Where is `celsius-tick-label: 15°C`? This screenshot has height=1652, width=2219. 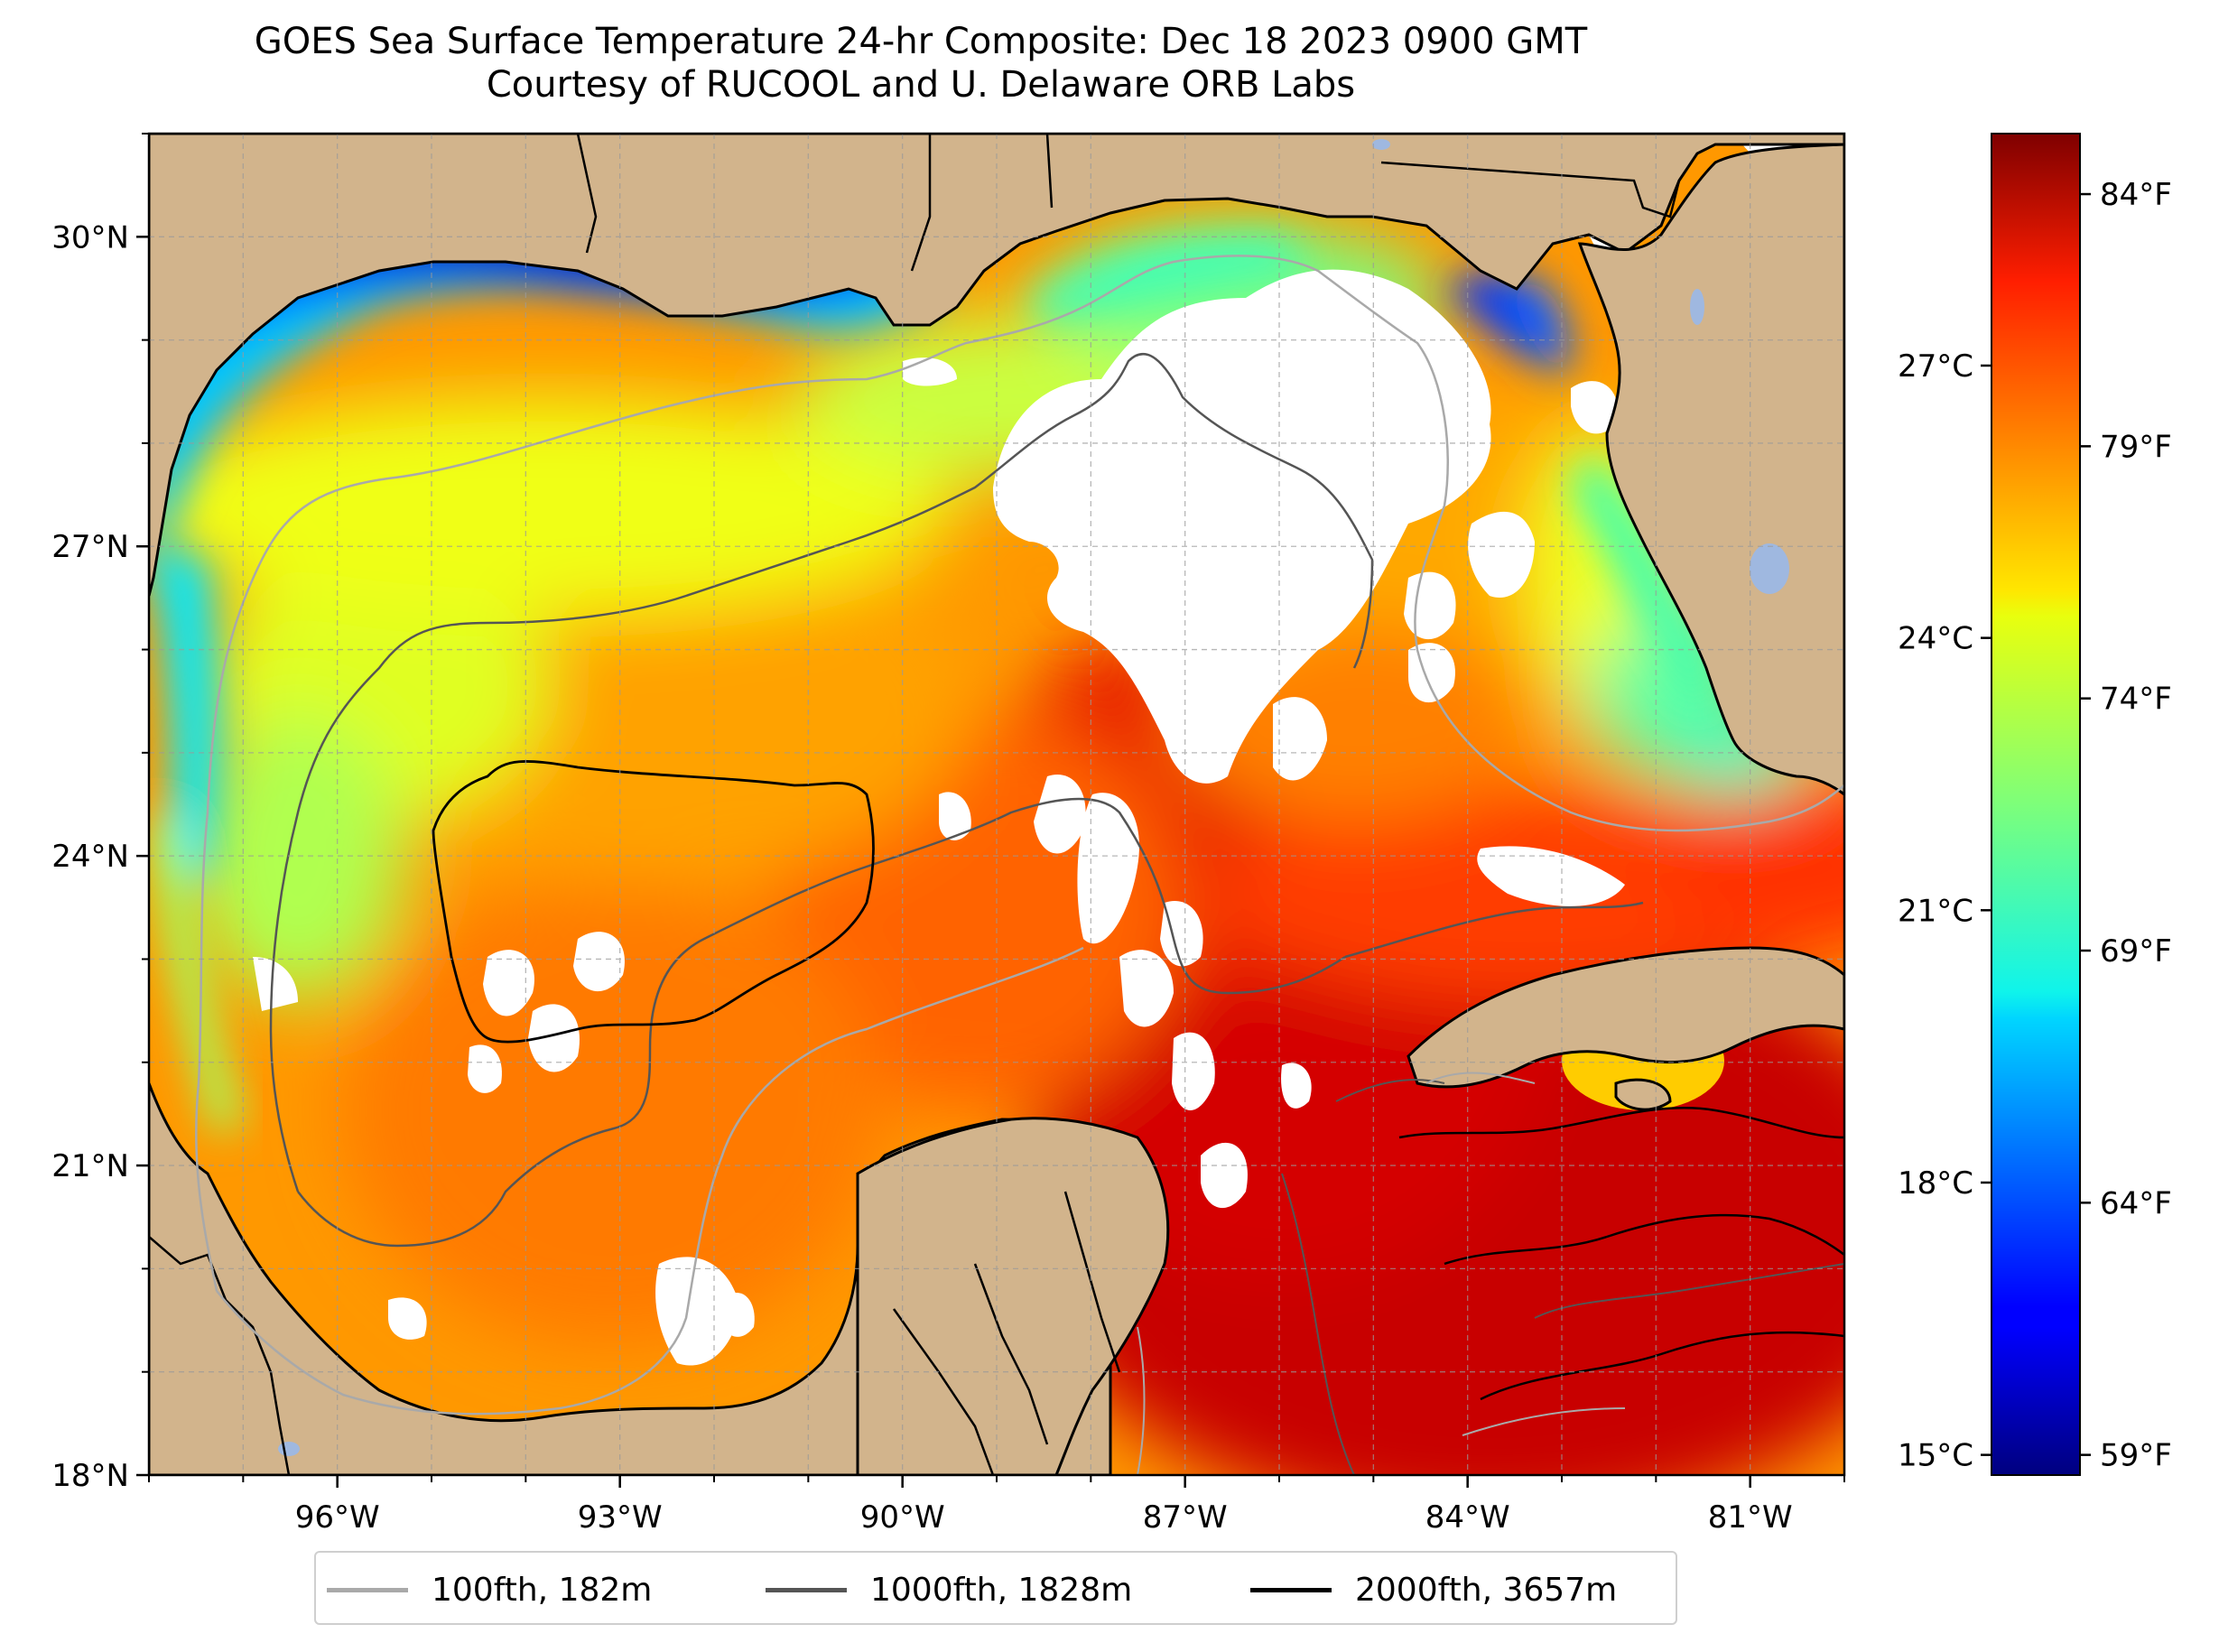 celsius-tick-label: 15°C is located at coordinates (1935, 1456).